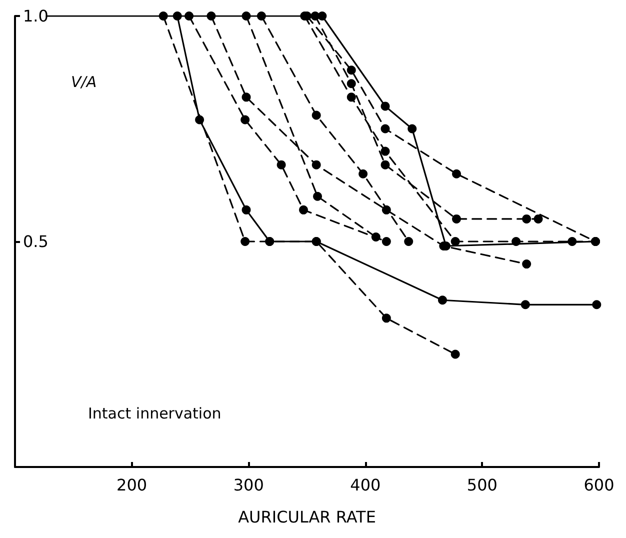  Describe the element at coordinates (482, 485) in the screenshot. I see `x-tick-label: 500` at that location.